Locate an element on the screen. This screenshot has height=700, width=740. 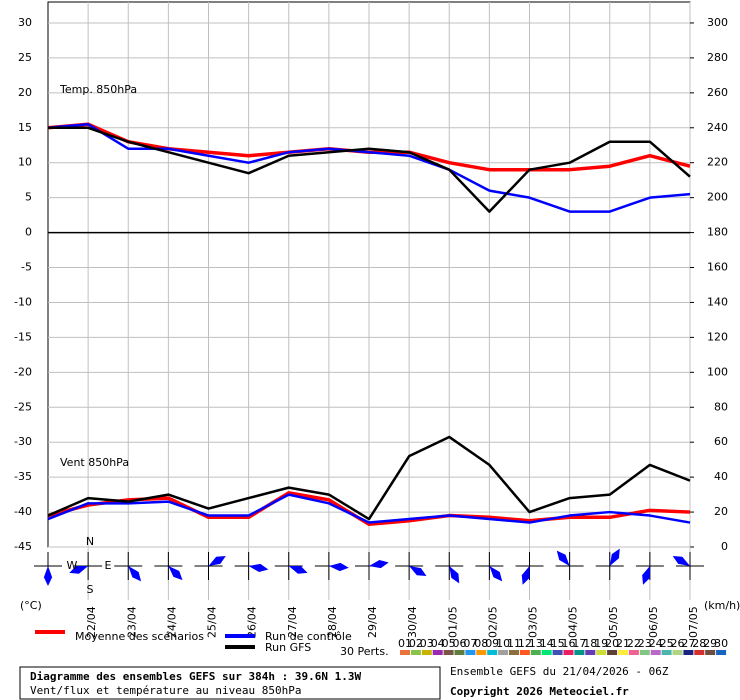
x-tick-label: 25/04 is located at coordinates (212, 622).